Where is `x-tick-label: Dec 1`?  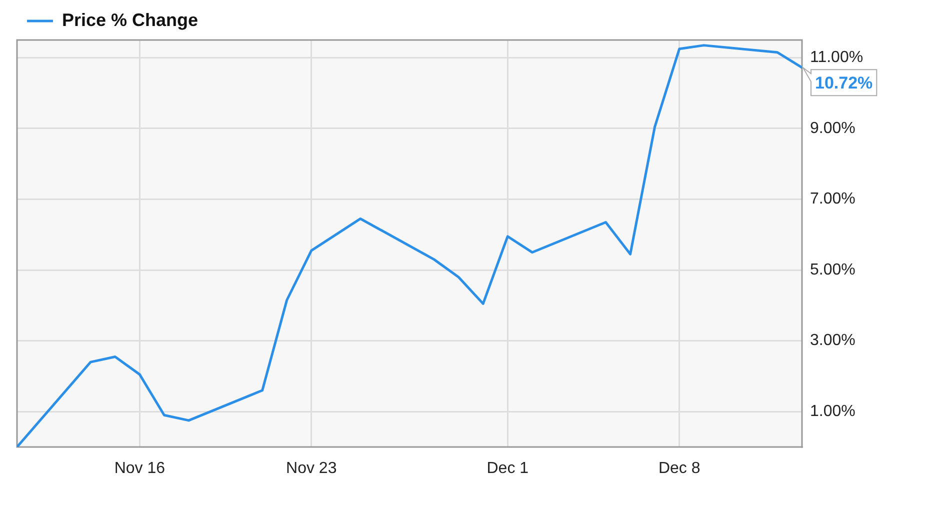
x-tick-label: Dec 1 is located at coordinates (507, 469).